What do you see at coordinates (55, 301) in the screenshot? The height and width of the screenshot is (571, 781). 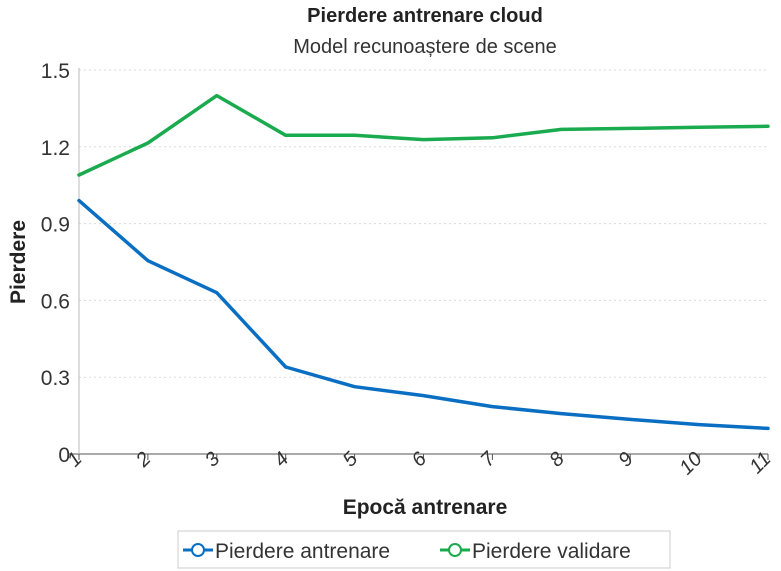 I see `y-tick-label: 0.6` at bounding box center [55, 301].